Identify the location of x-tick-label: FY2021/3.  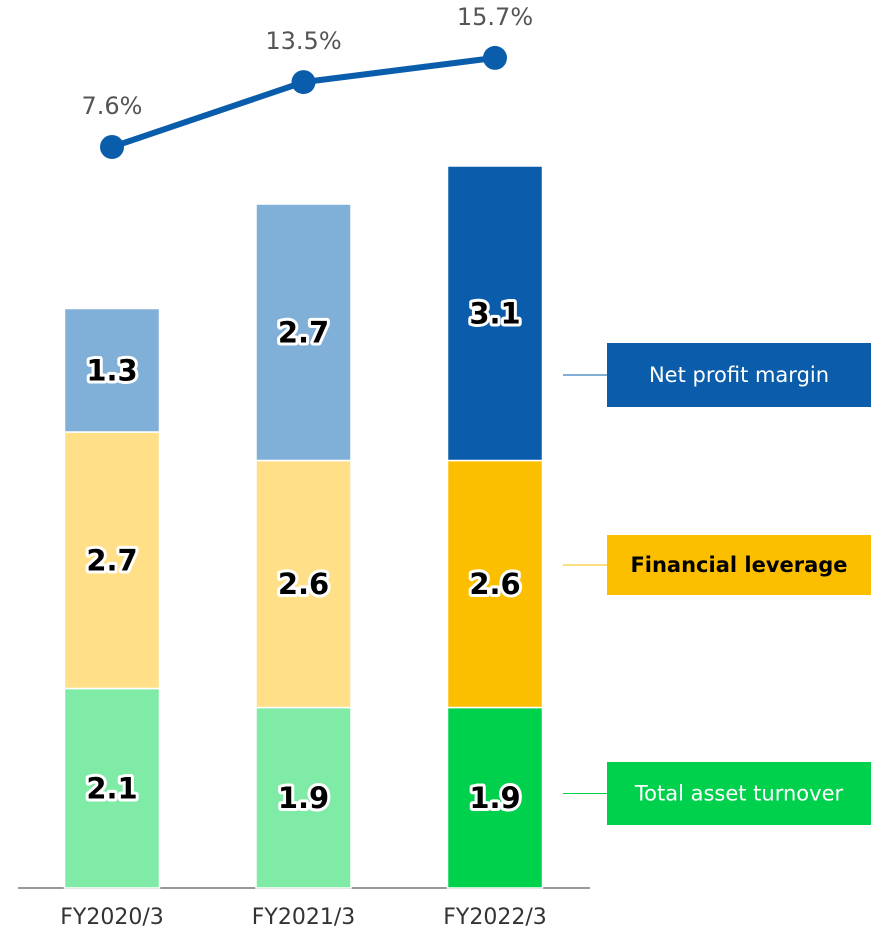
(304, 917).